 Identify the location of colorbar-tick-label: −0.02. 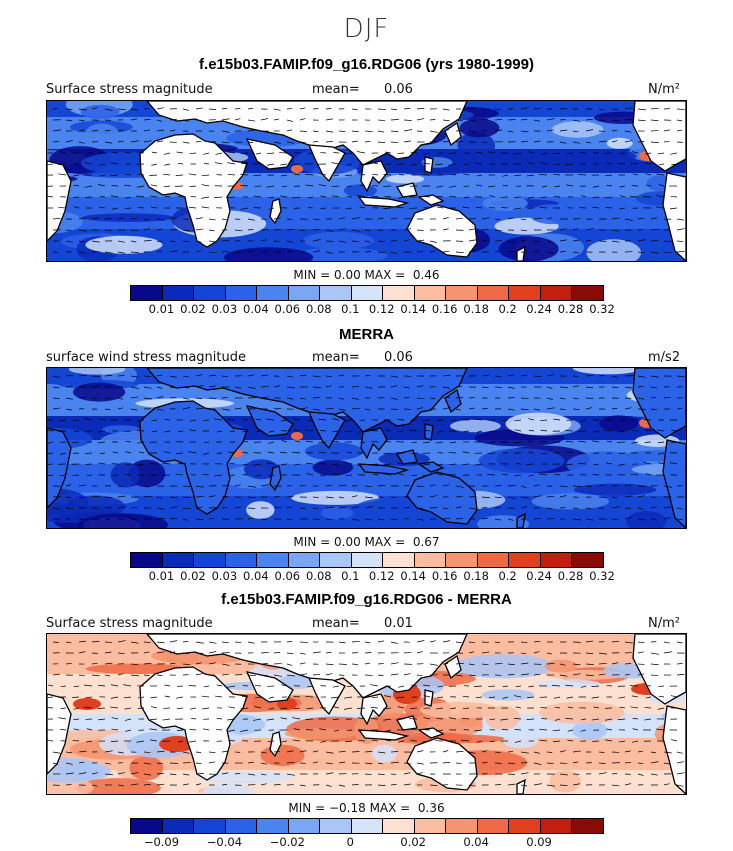
(287, 842).